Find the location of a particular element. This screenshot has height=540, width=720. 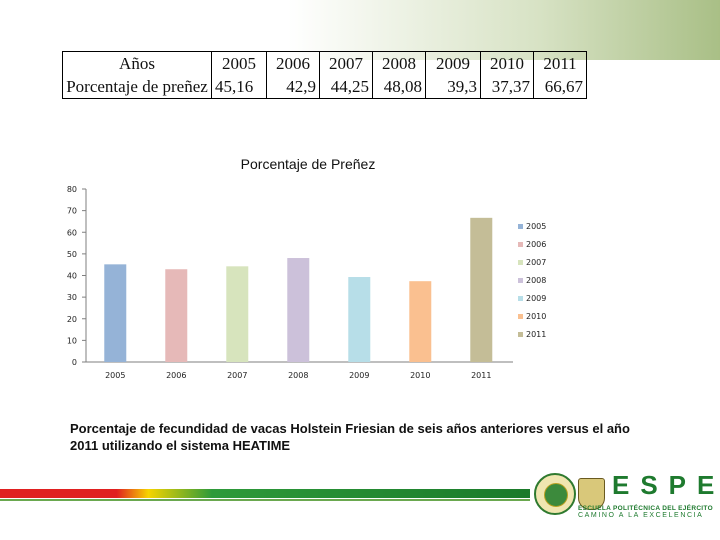

table-value: 66,67 is located at coordinates (563, 86).